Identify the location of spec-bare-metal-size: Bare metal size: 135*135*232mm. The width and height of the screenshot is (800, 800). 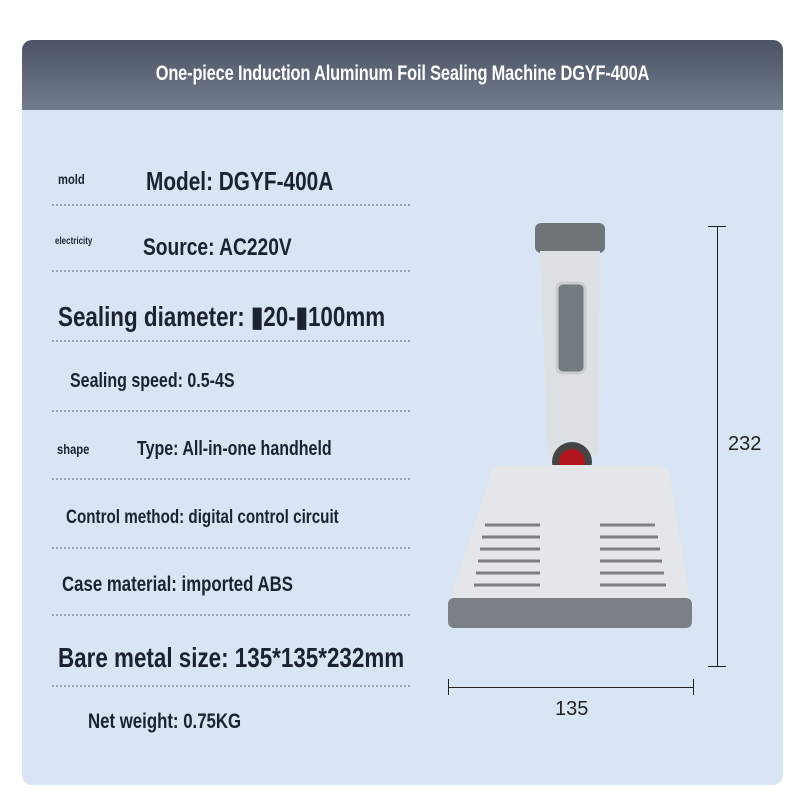
(231, 657).